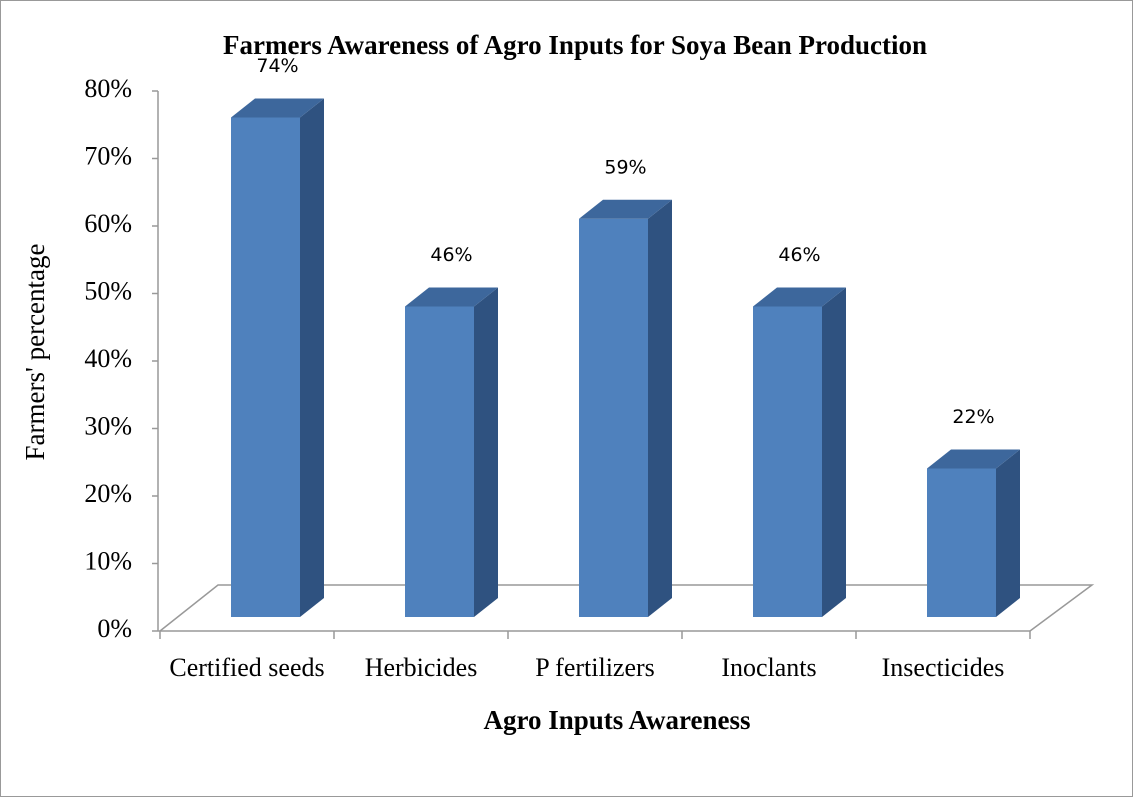 The height and width of the screenshot is (797, 1133). I want to click on x-tick-label: Certified seeds, so click(246, 667).